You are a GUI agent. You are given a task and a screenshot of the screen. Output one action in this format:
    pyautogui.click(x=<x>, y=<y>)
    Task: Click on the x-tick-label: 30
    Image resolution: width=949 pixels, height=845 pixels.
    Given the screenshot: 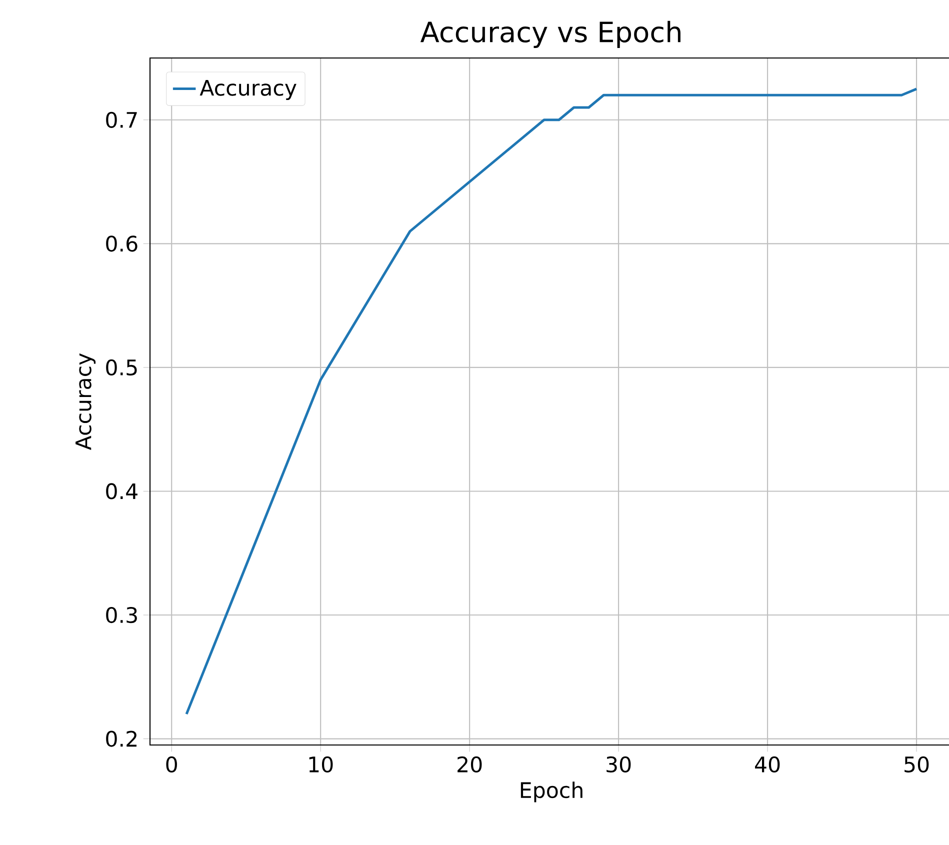 What is the action you would take?
    pyautogui.click(x=618, y=764)
    